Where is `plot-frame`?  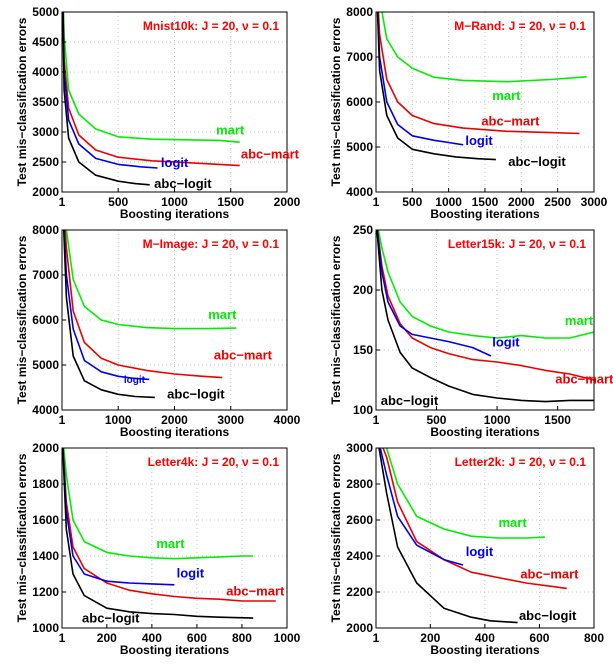
plot-frame is located at coordinates (174, 538).